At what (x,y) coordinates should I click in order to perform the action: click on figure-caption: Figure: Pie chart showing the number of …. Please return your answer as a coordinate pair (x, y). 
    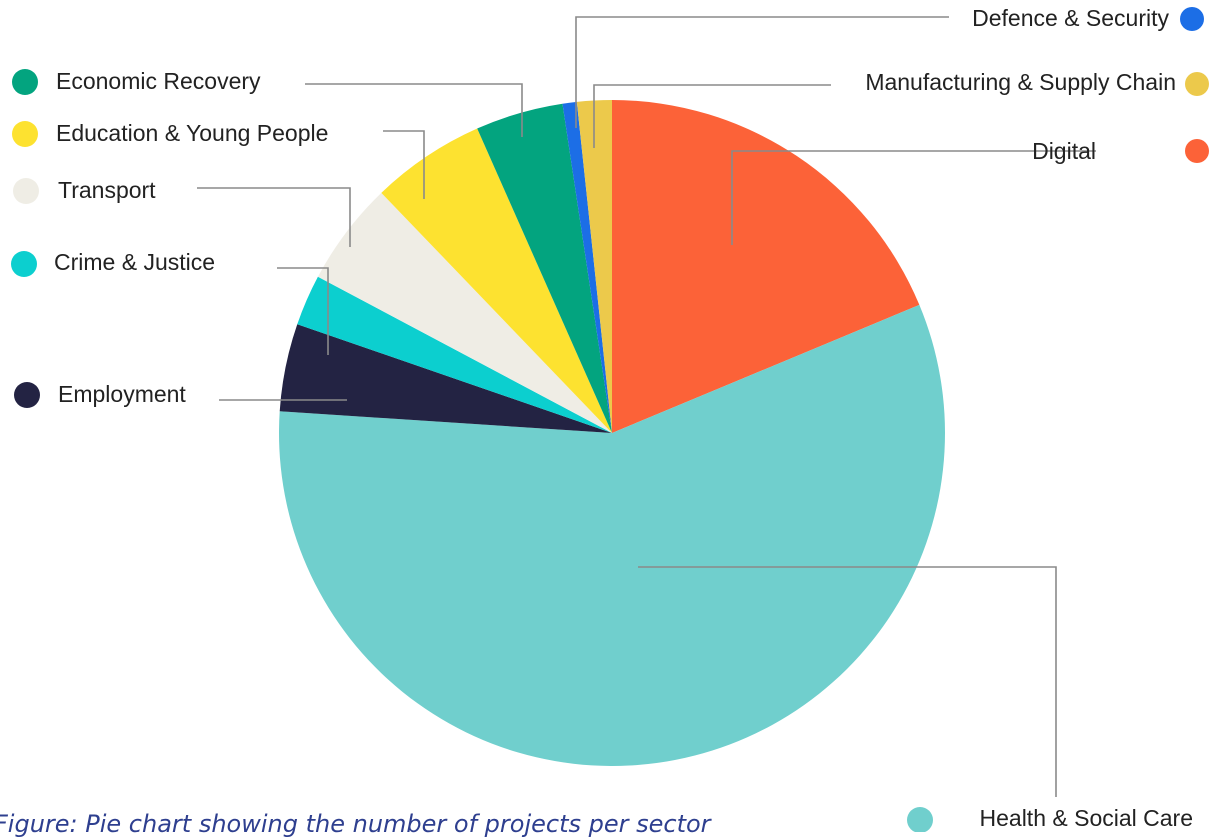
    Looking at the image, I should click on (355, 824).